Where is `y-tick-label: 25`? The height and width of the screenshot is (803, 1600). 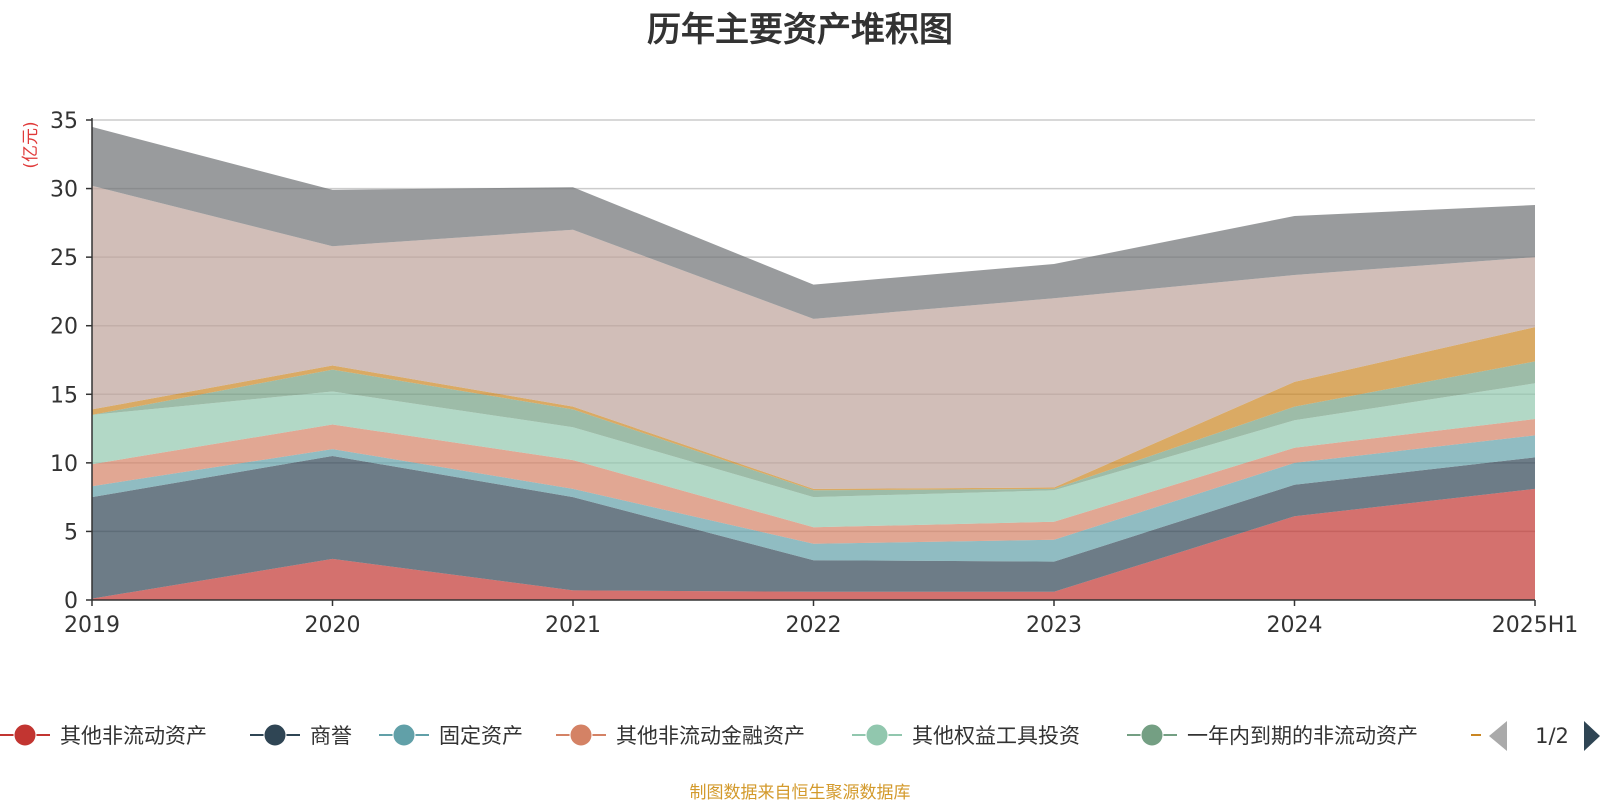
y-tick-label: 25 is located at coordinates (64, 258).